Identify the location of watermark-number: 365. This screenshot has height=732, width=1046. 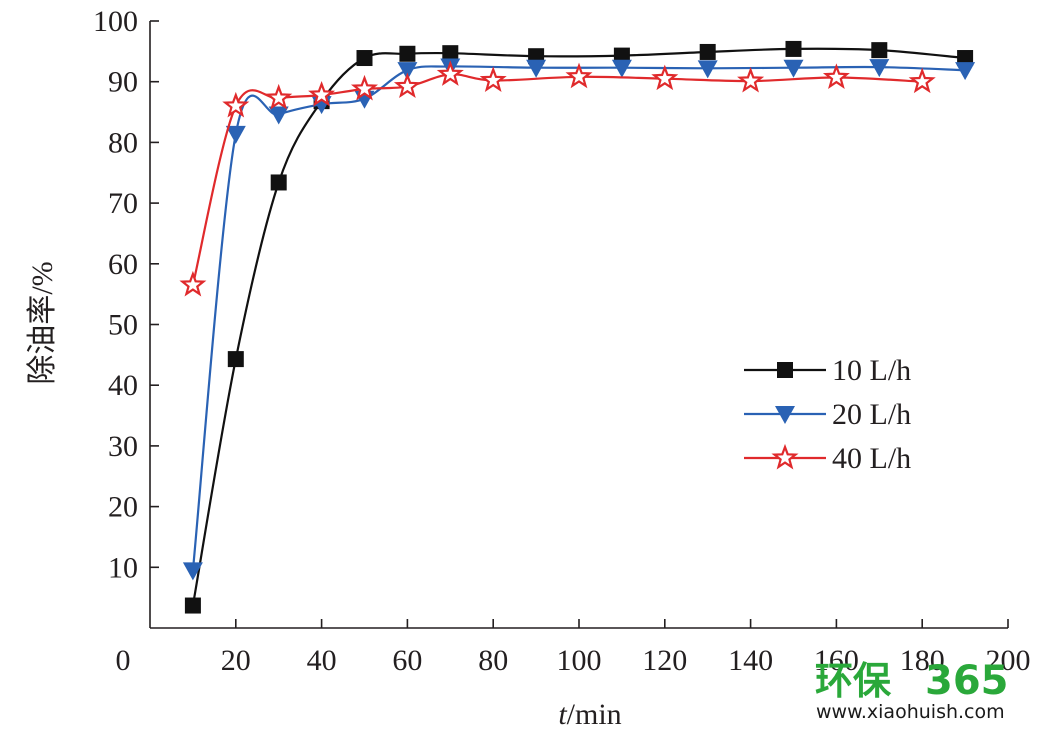
(967, 681).